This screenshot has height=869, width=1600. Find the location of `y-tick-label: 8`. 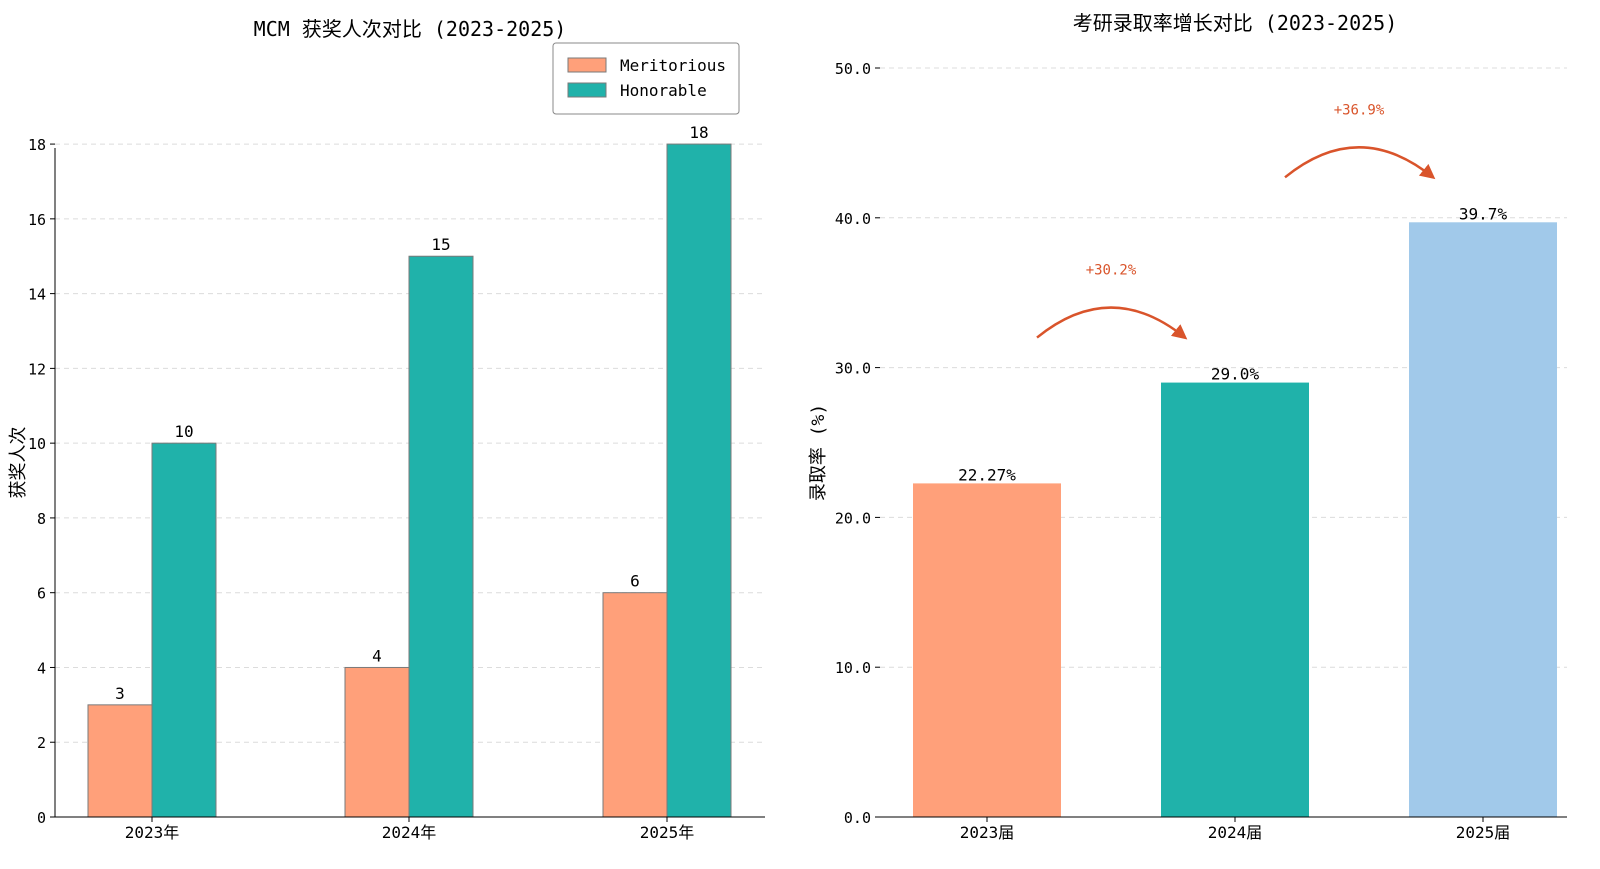

y-tick-label: 8 is located at coordinates (41, 519).